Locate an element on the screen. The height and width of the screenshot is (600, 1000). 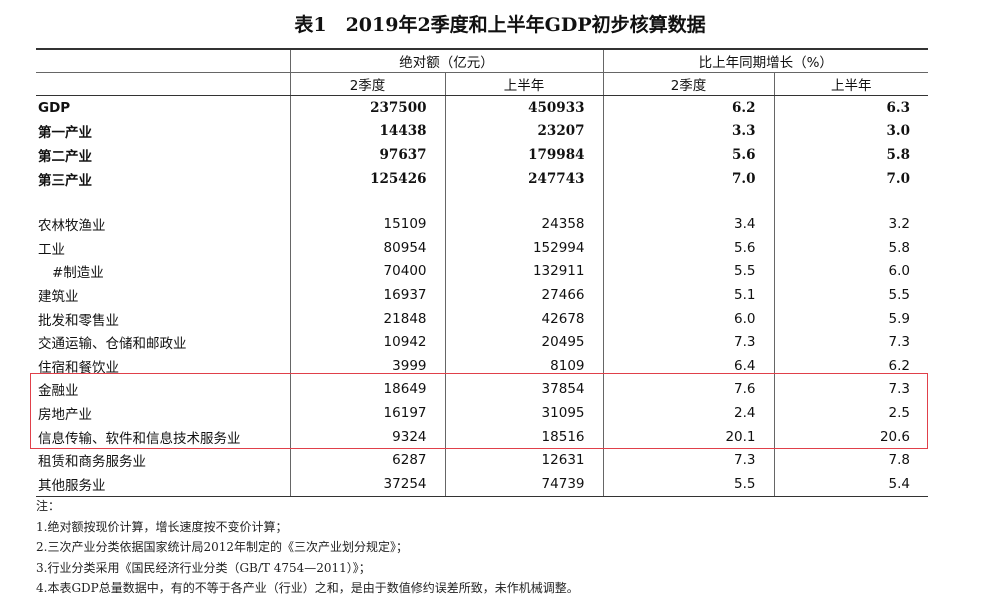
table-row: 租赁和商务服务业 6287 12631 7.3 7.8 is located at coordinates (482, 460).